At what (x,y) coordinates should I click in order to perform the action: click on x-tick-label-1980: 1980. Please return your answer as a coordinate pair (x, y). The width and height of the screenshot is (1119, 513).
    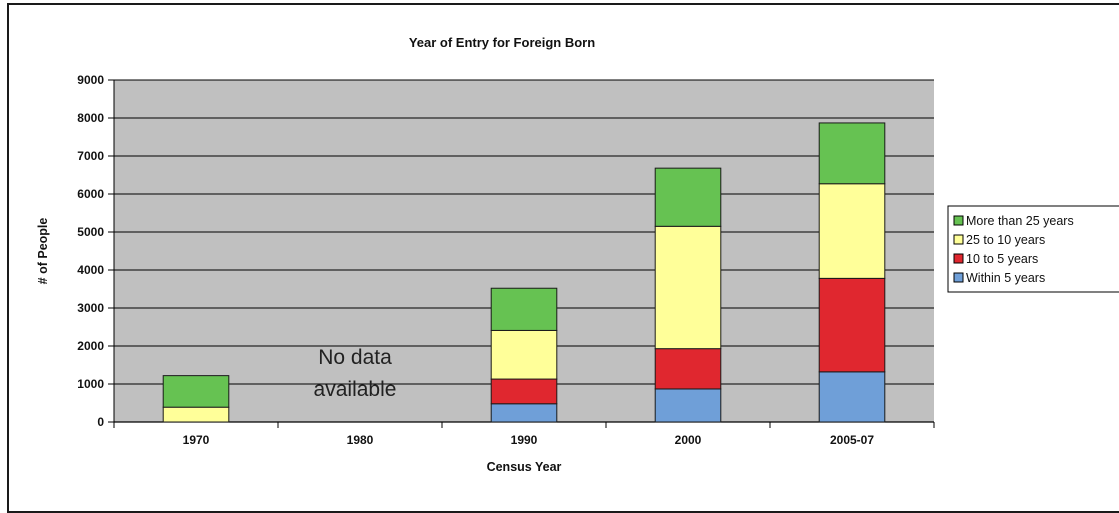
    Looking at the image, I should click on (360, 440).